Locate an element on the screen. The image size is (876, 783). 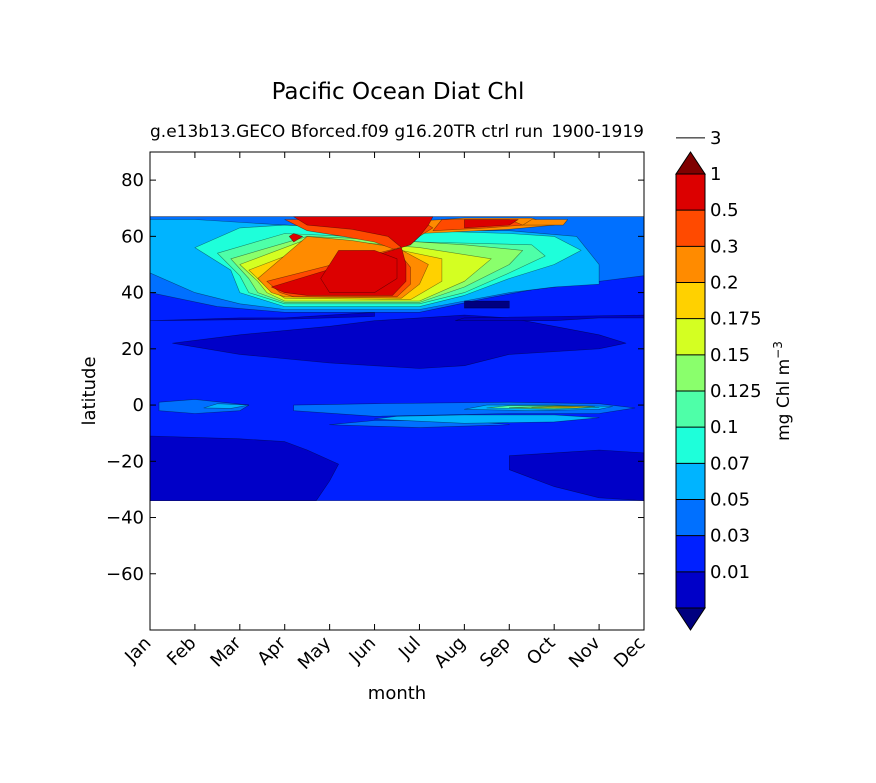
colorbar-tick-label: 0.15 is located at coordinates (730, 355).